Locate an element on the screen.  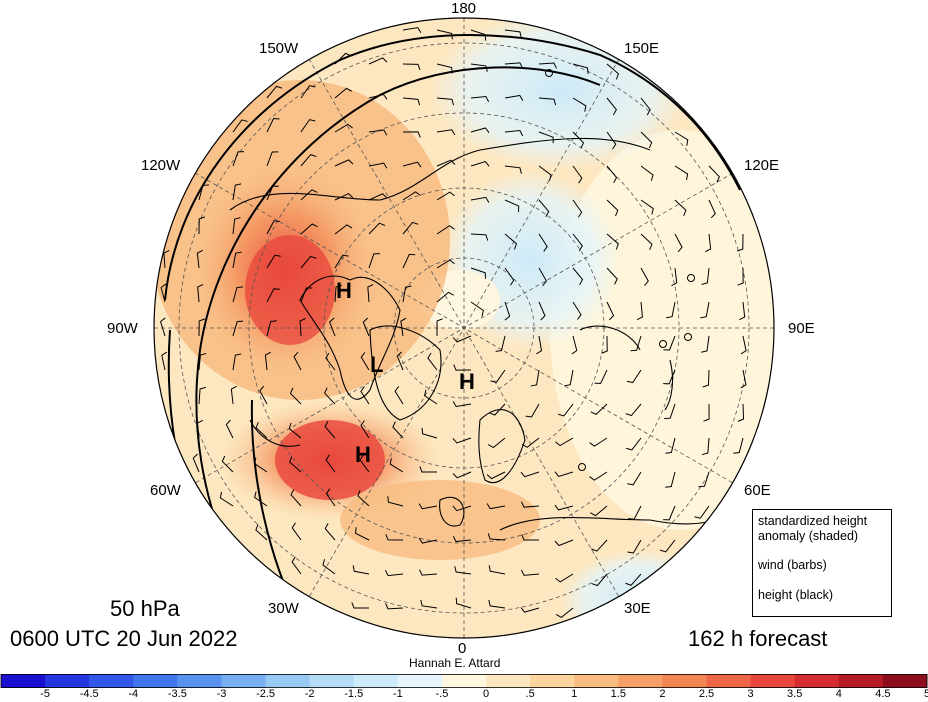
legend-barbs: wind (barbs) is located at coordinates (792, 565).